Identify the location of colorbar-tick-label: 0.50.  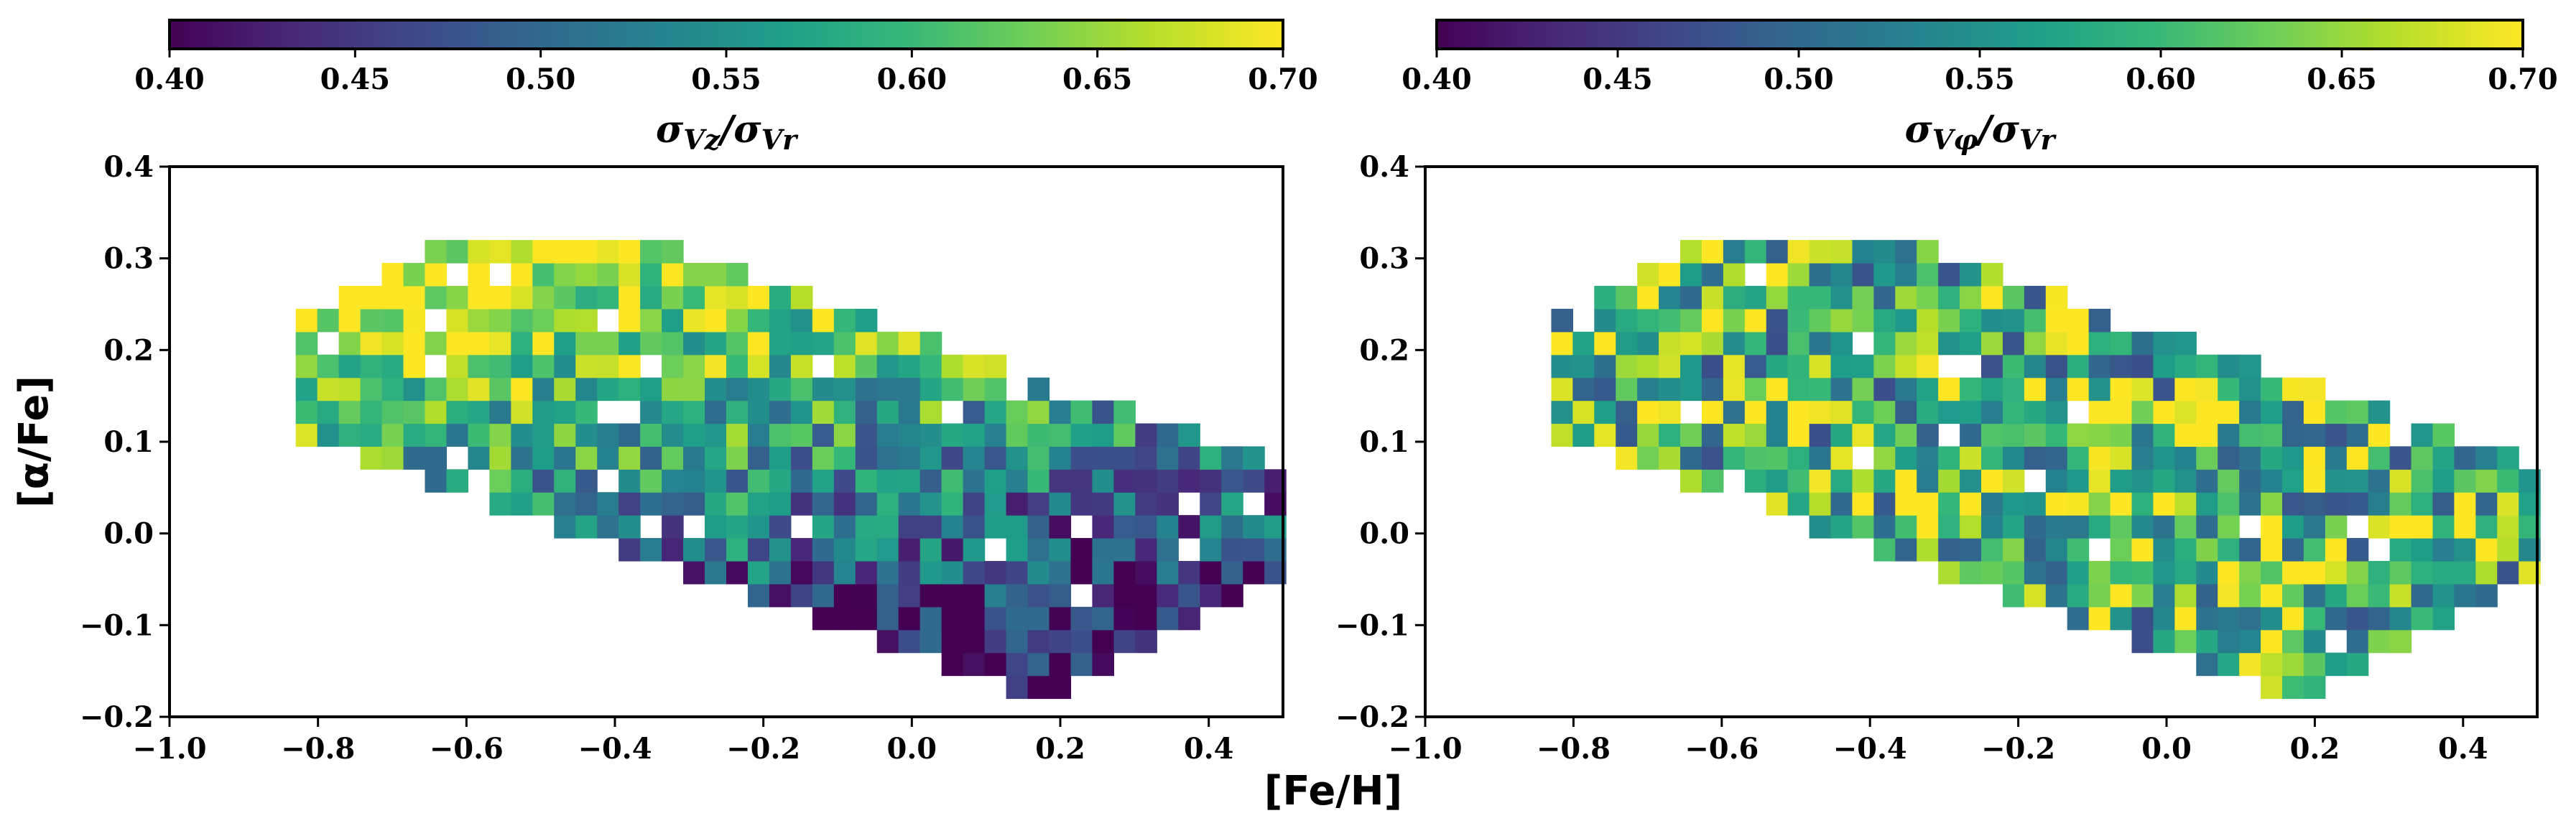
(540, 79).